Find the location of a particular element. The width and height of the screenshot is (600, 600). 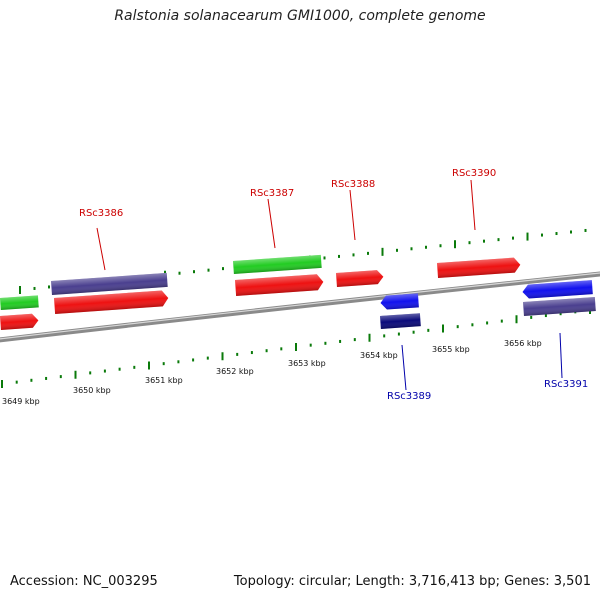

inner-tick-track is located at coordinates (296, 347).